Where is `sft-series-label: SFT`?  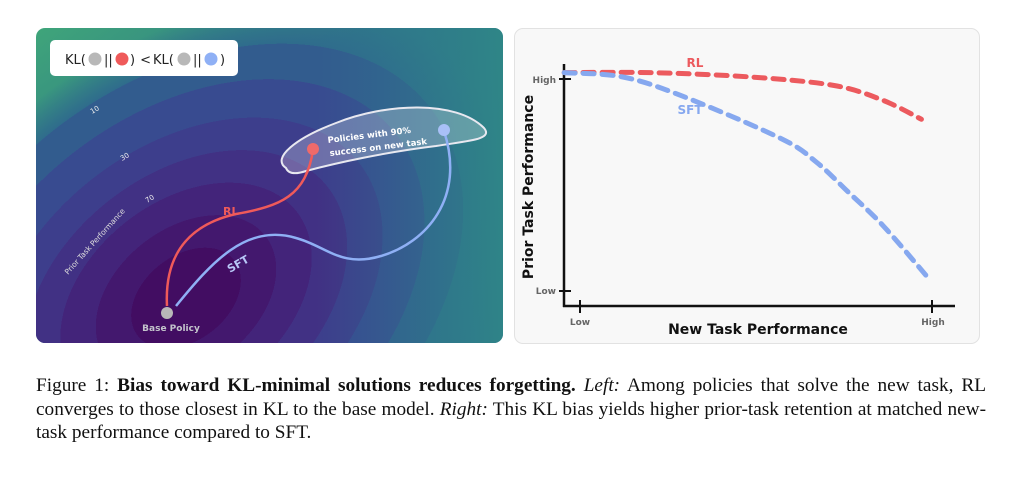 sft-series-label: SFT is located at coordinates (690, 110).